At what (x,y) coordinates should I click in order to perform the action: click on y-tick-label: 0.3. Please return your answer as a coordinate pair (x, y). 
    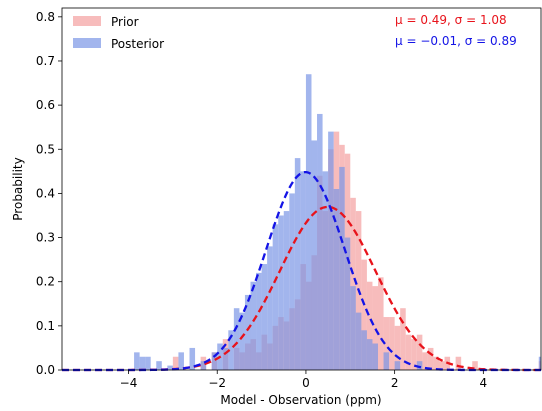
    Looking at the image, I should click on (45, 238).